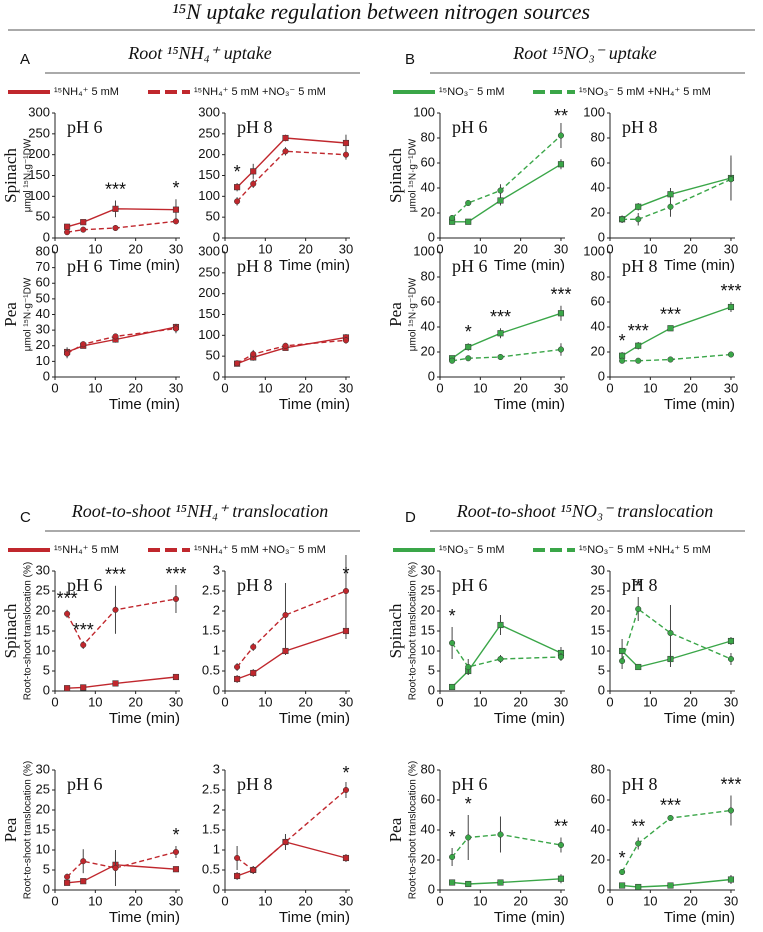 The height and width of the screenshot is (932, 763). What do you see at coordinates (209, 132) in the screenshot?
I see `y-tick-label: 250` at bounding box center [209, 132].